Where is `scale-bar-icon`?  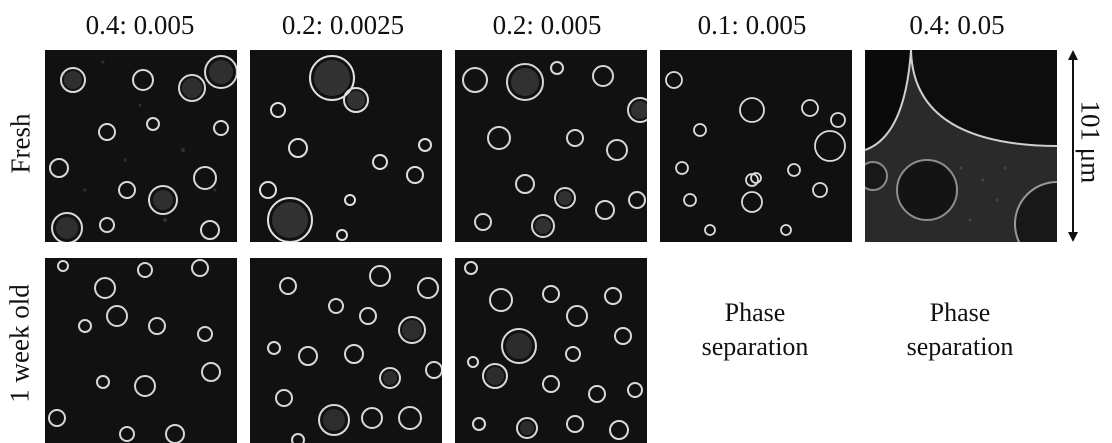 scale-bar-icon is located at coordinates (1073, 146).